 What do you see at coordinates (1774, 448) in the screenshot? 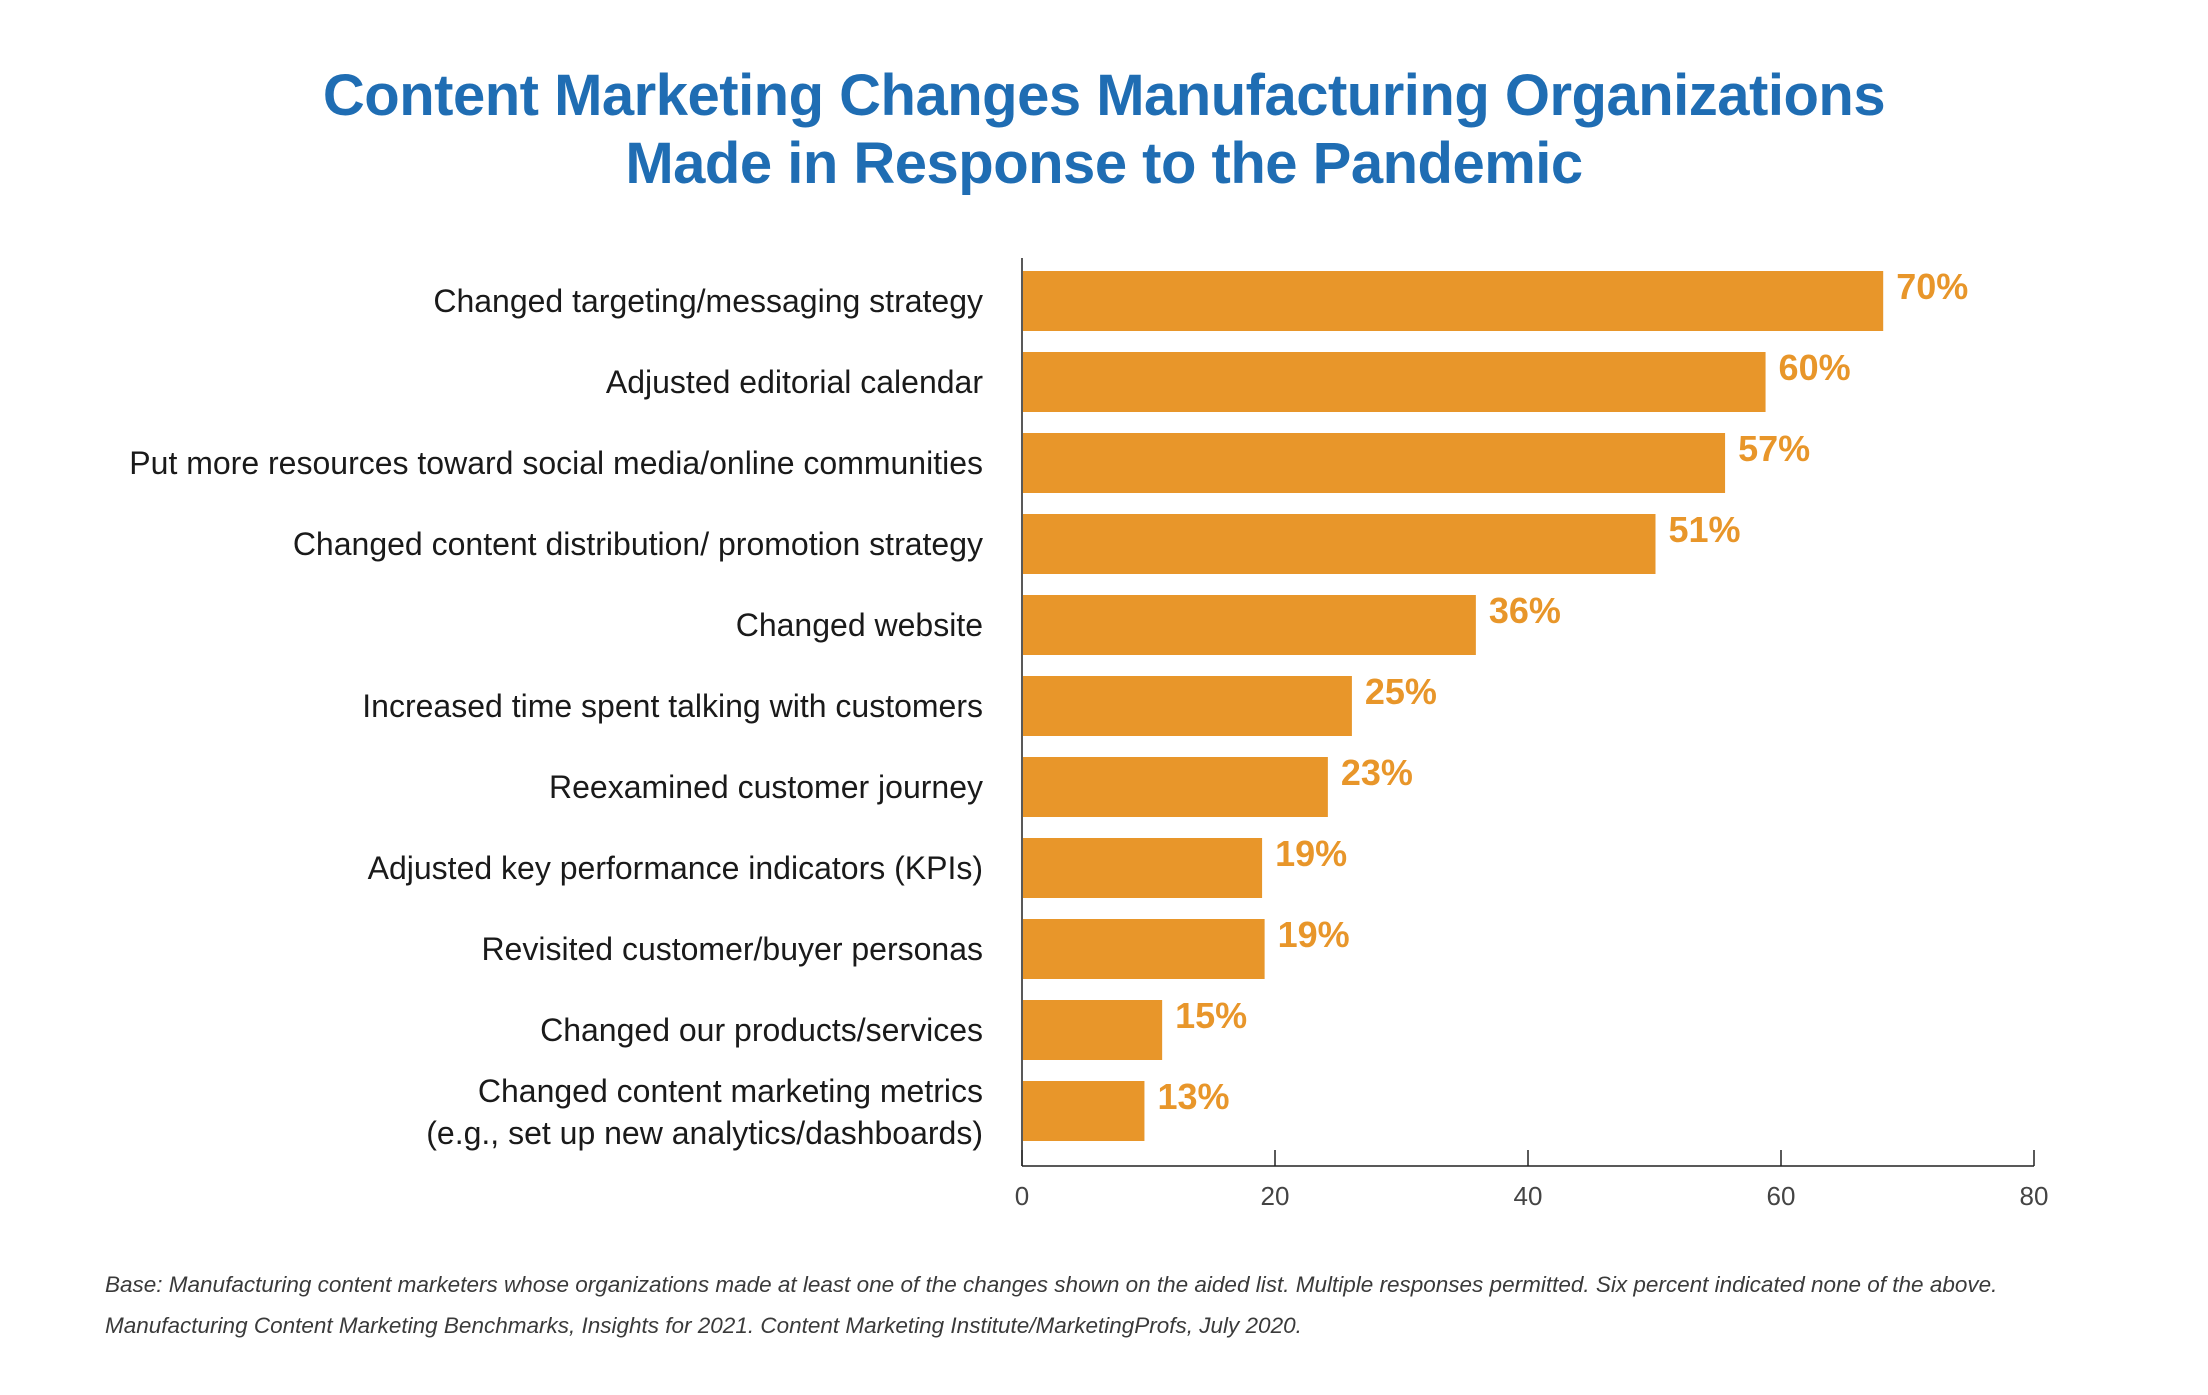
I see `data-label: 57%` at bounding box center [1774, 448].